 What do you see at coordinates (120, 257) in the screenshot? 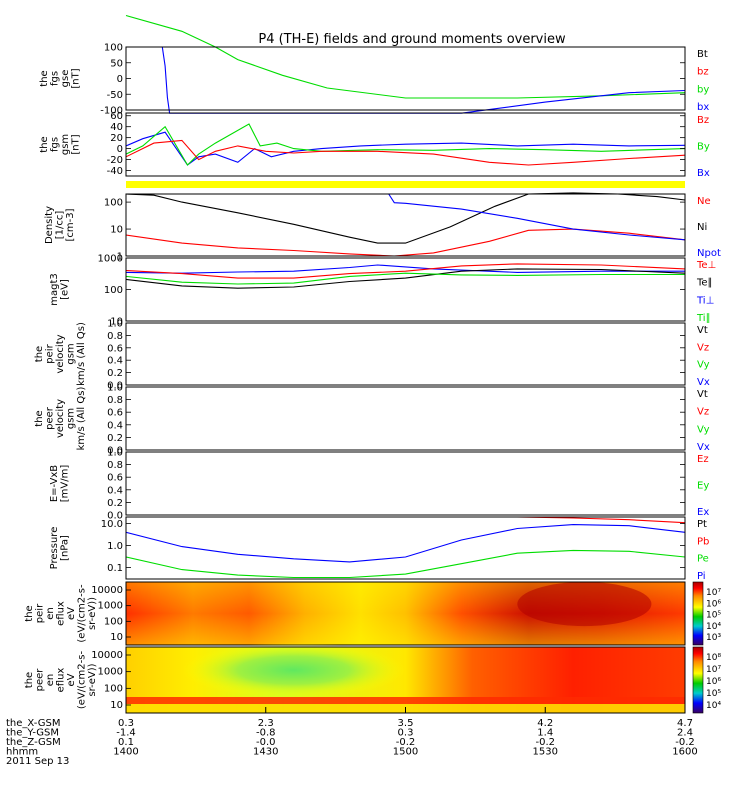
I see `y-tick-label: 1` at bounding box center [120, 257].